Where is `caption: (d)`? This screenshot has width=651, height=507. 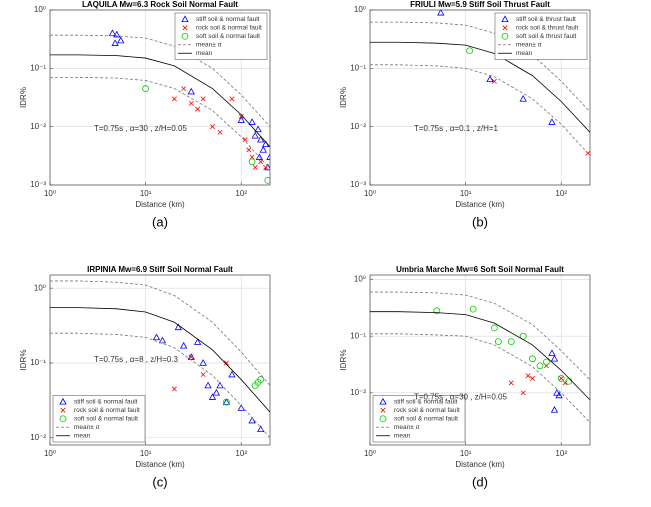 caption: (d) is located at coordinates (480, 481).